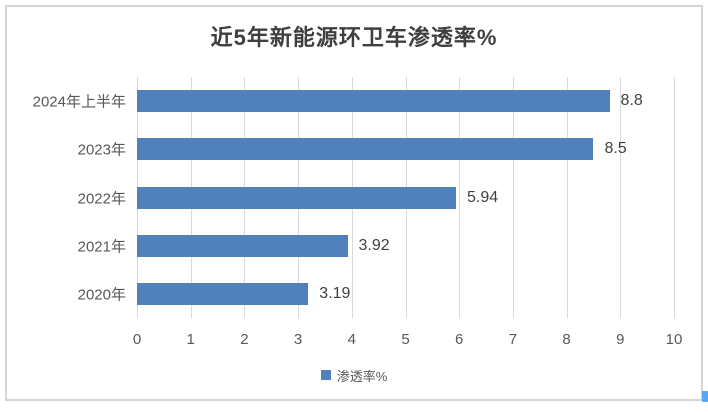 The height and width of the screenshot is (412, 708). Describe the element at coordinates (69, 197) in the screenshot. I see `category-axis: 2024年上半年 2023年 2022年 2021年 2020年` at that location.